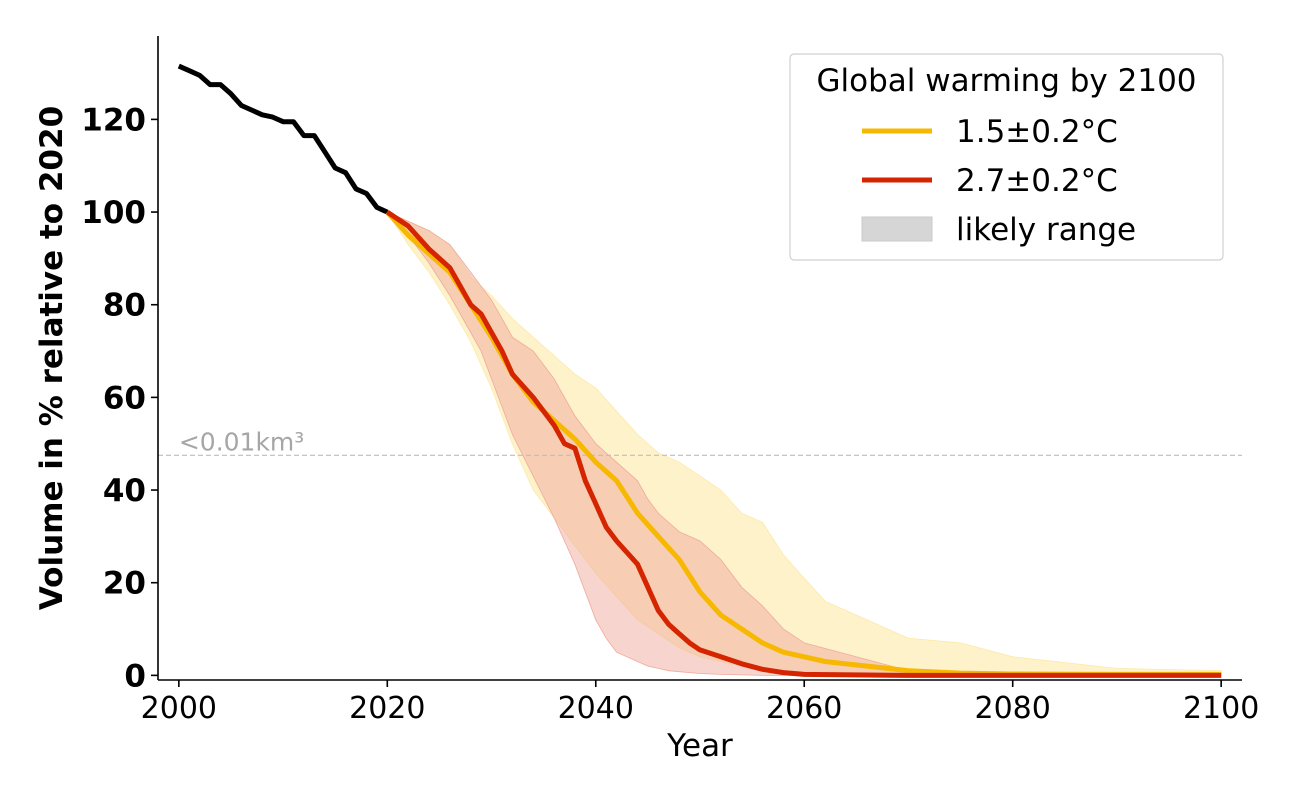 This screenshot has height=800, width=1300. I want to click on y-tick-label: 60, so click(124, 398).